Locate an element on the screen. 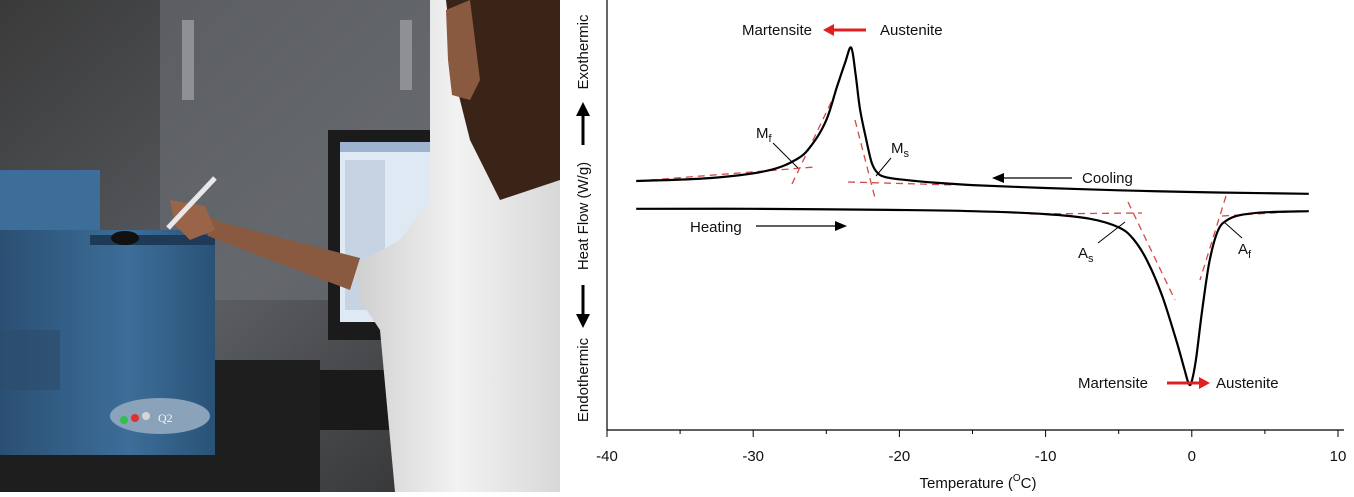 The width and height of the screenshot is (1354, 497). x-tick-label: -30 is located at coordinates (753, 456).